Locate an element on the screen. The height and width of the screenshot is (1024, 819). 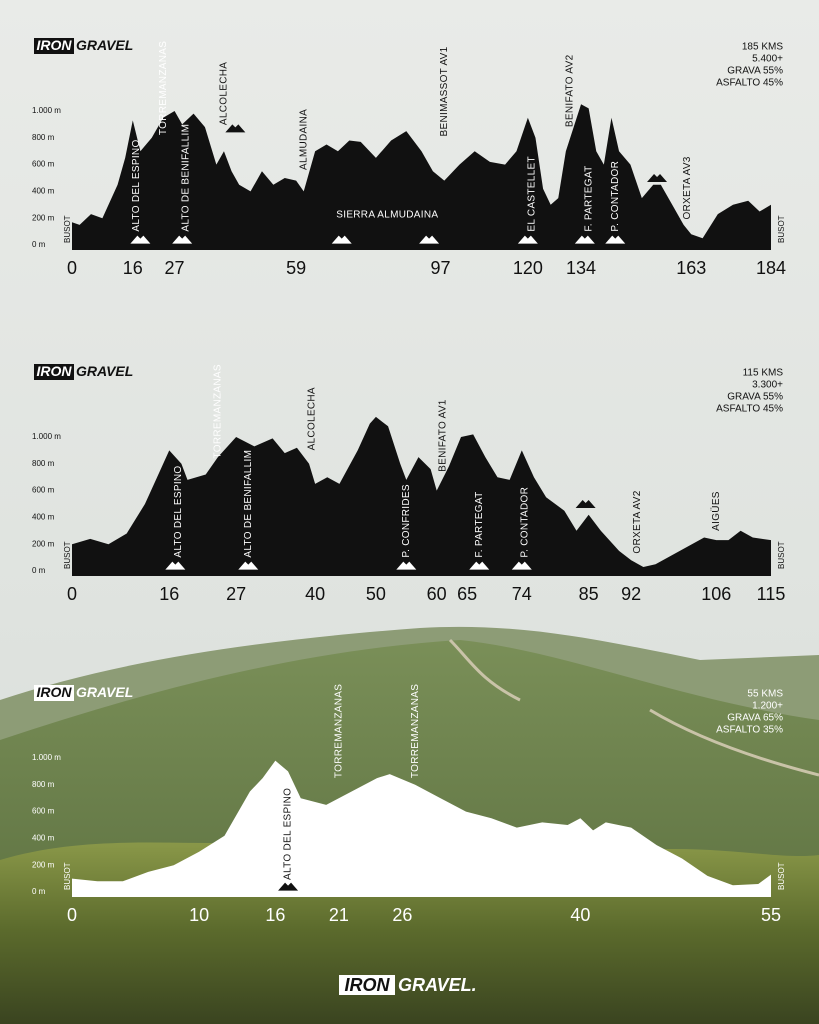
x-tick-label: 21 is located at coordinates (339, 915).